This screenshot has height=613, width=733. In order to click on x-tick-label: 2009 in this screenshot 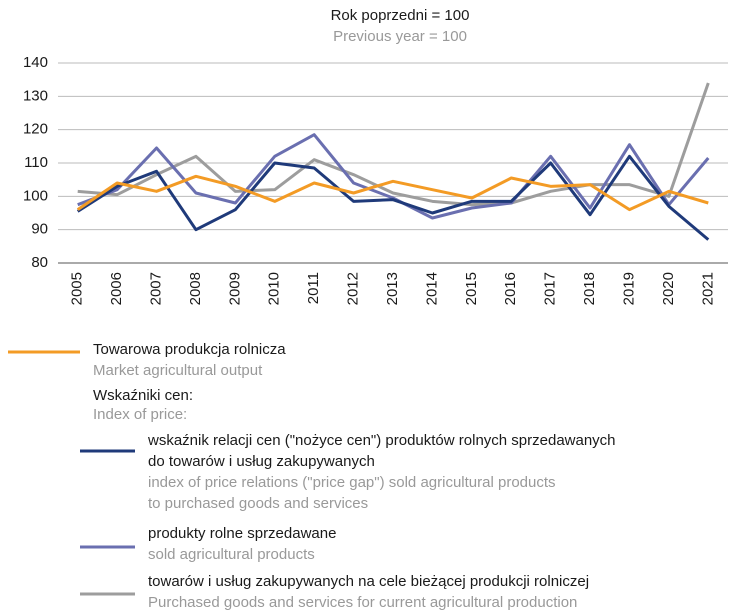, I will do `click(234, 288)`.